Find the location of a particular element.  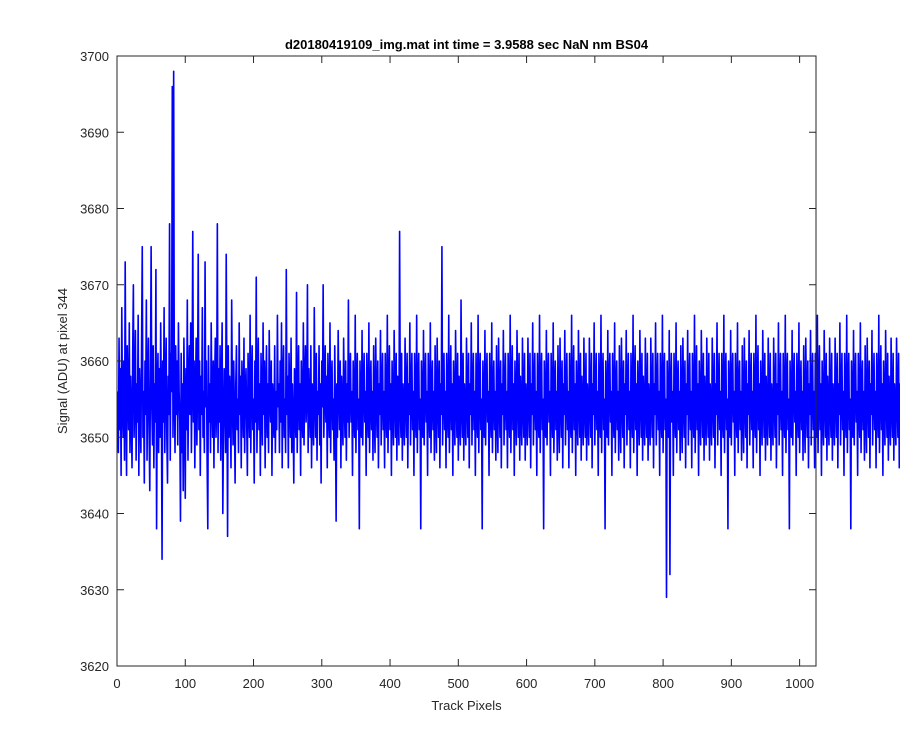

x-tick-label: 200 is located at coordinates (254, 683).